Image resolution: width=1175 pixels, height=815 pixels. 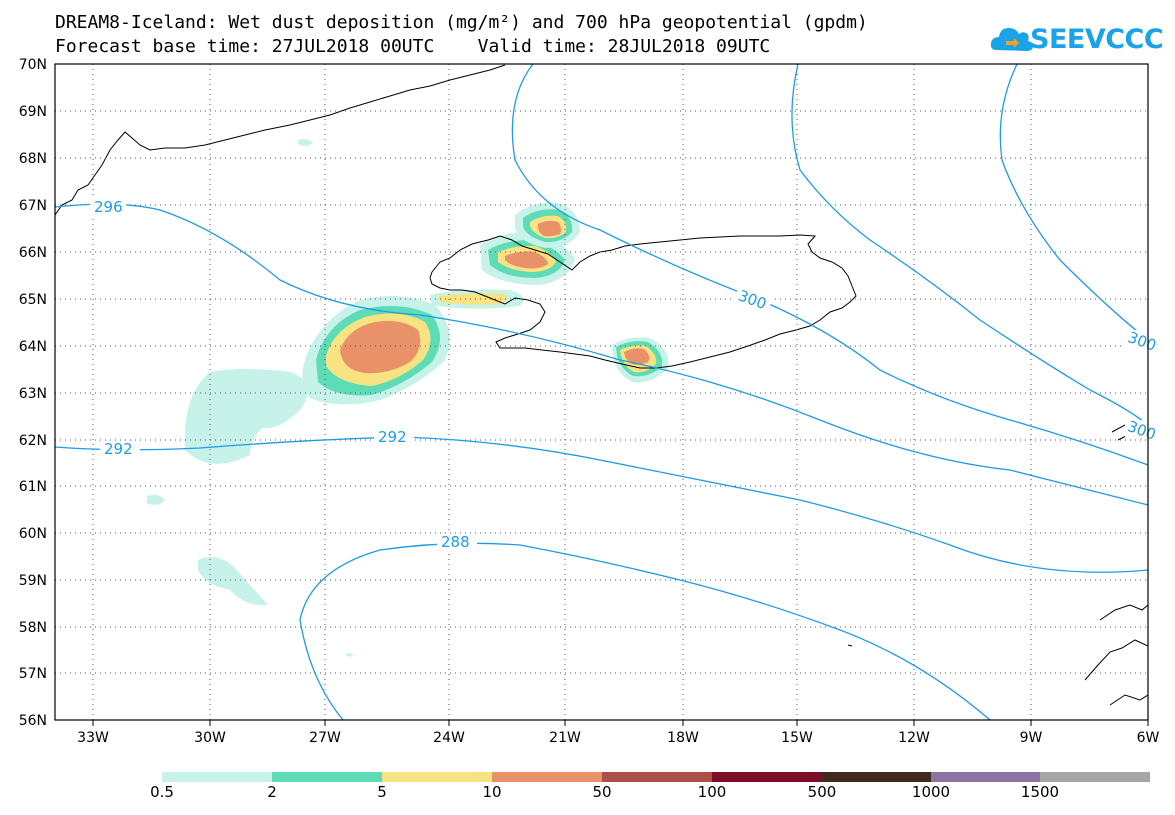 What do you see at coordinates (565, 738) in the screenshot?
I see `lon-label: 21W` at bounding box center [565, 738].